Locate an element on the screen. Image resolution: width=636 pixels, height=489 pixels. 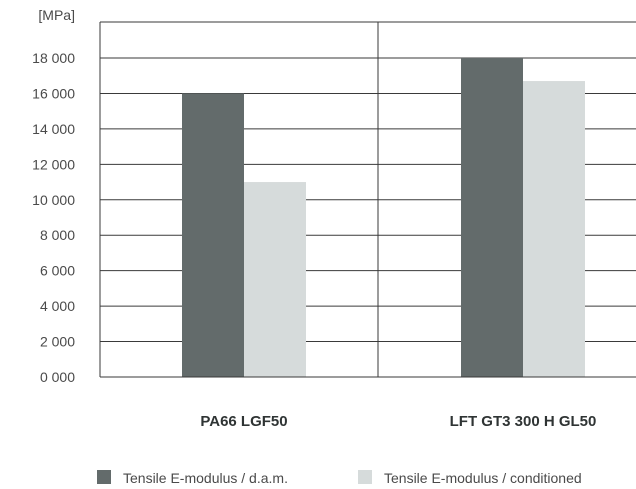
y-tick-label: 0 000 is located at coordinates (57, 377).